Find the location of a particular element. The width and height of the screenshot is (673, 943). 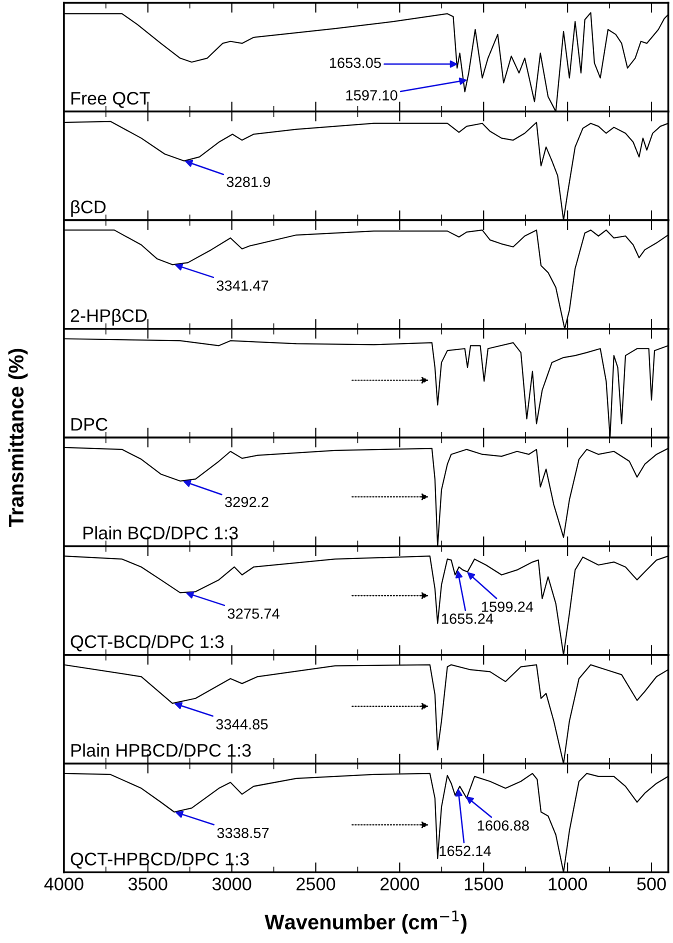

annotation: 1655.24 is located at coordinates (468, 619).